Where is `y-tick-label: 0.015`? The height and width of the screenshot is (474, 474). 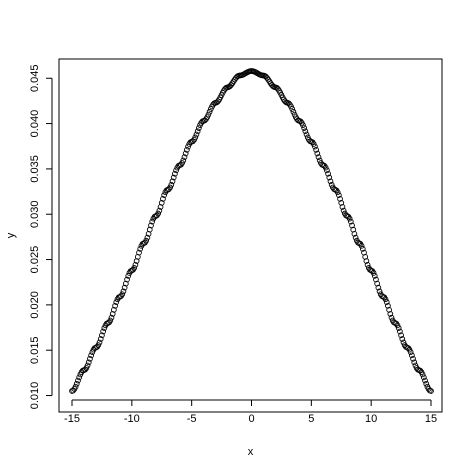 y-tick-label: 0.015 is located at coordinates (35, 350).